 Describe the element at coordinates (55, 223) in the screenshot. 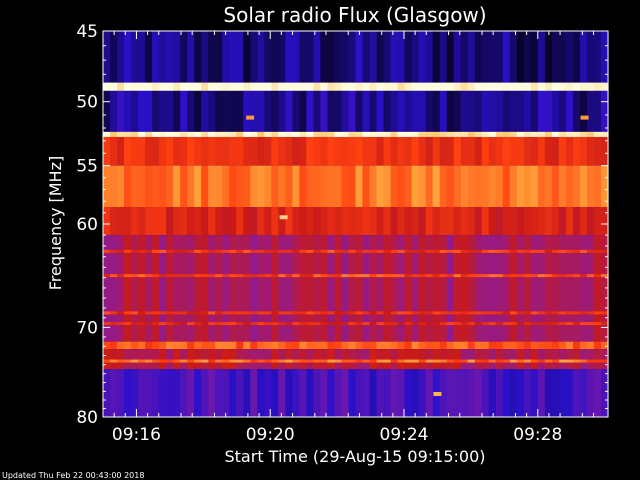

I see `y-axis-label: Frequency [MHz]` at that location.